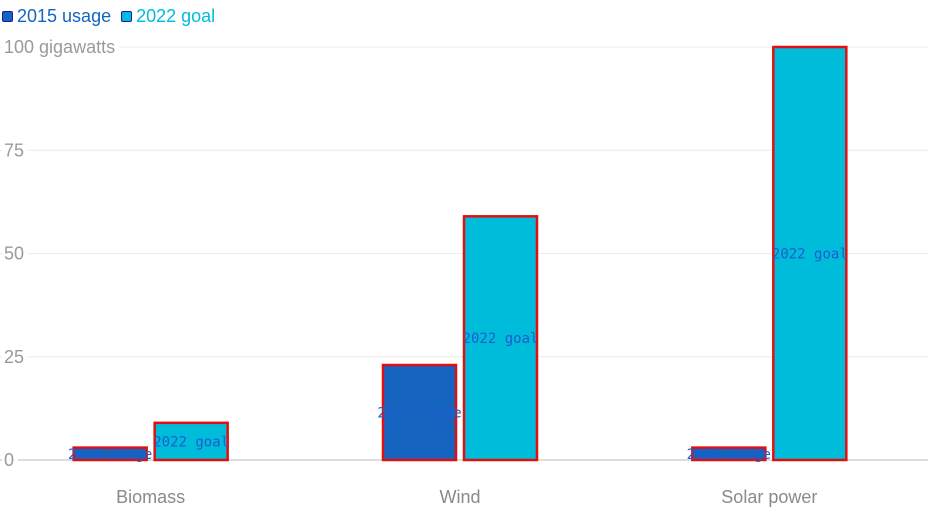 The width and height of the screenshot is (930, 523). I want to click on bar-label-biomass-2015-usage: 2015 usage, so click(110, 455).